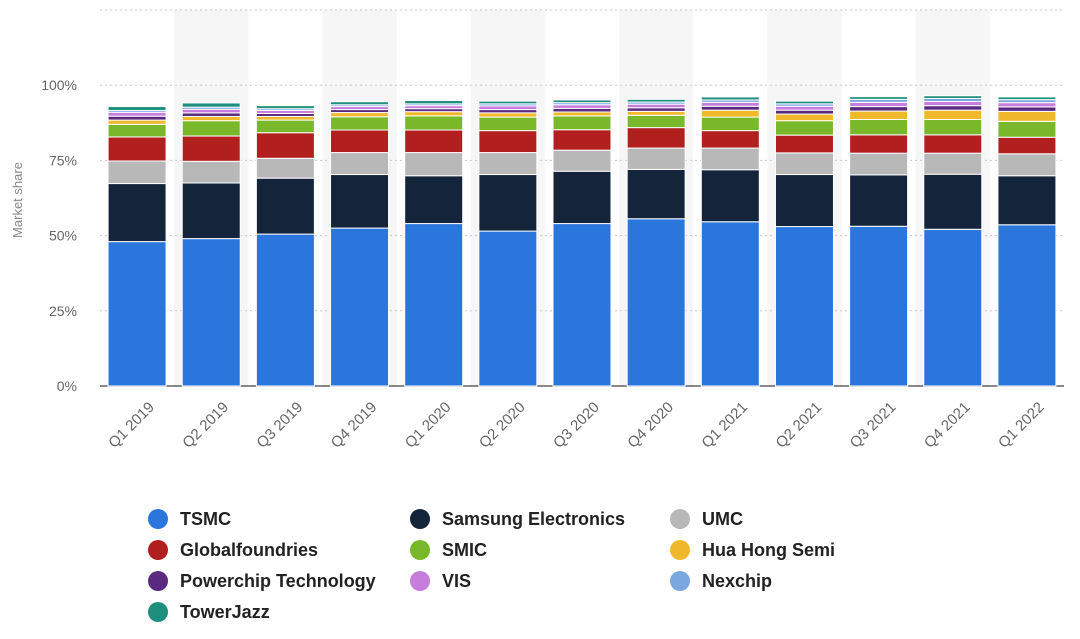 This screenshot has height=639, width=1080. Describe the element at coordinates (706, 519) in the screenshot. I see `legend-item: UMC` at that location.